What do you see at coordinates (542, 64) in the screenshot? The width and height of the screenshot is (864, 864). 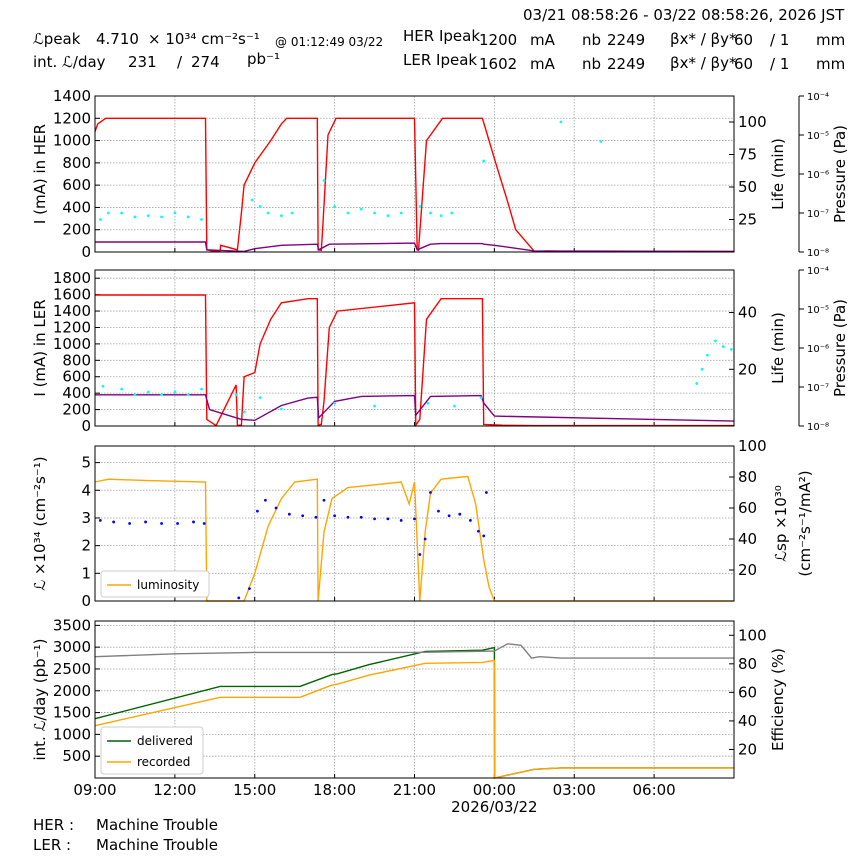 I see `ler-unit: mA` at bounding box center [542, 64].